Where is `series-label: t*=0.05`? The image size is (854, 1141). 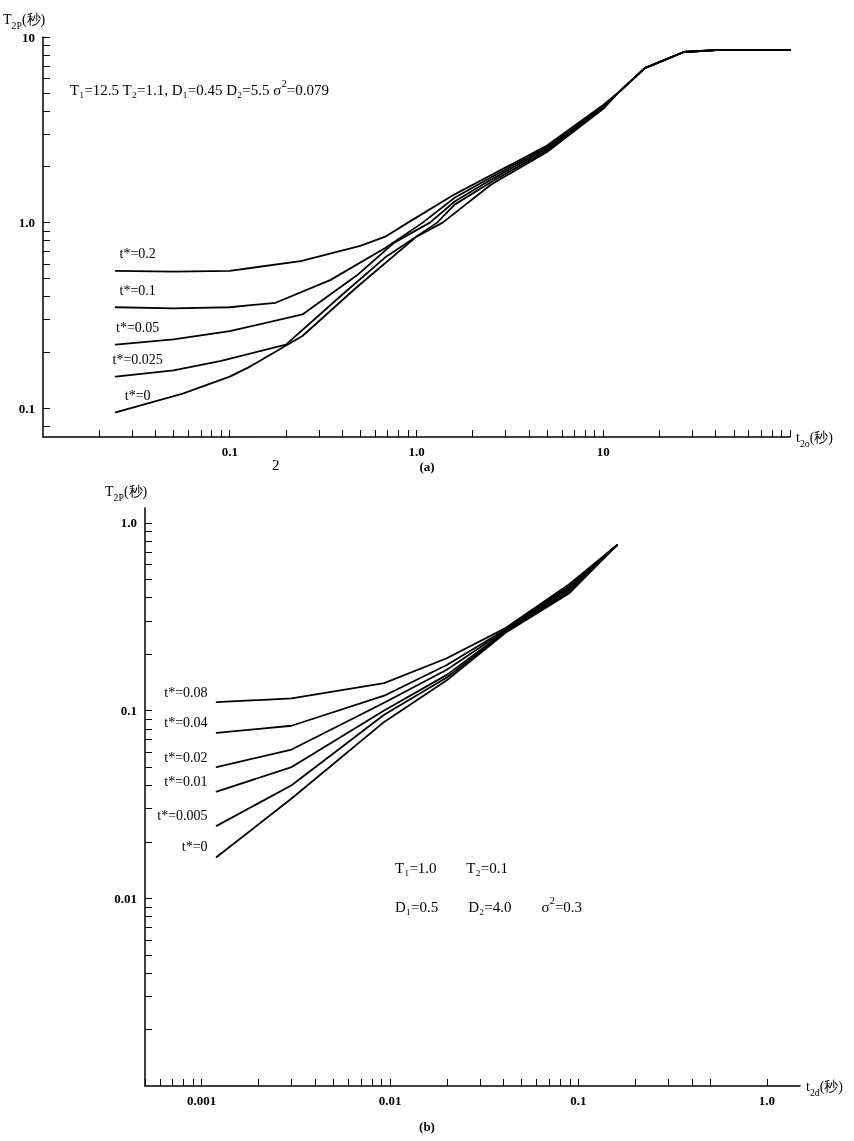 series-label: t*=0.05 is located at coordinates (138, 328).